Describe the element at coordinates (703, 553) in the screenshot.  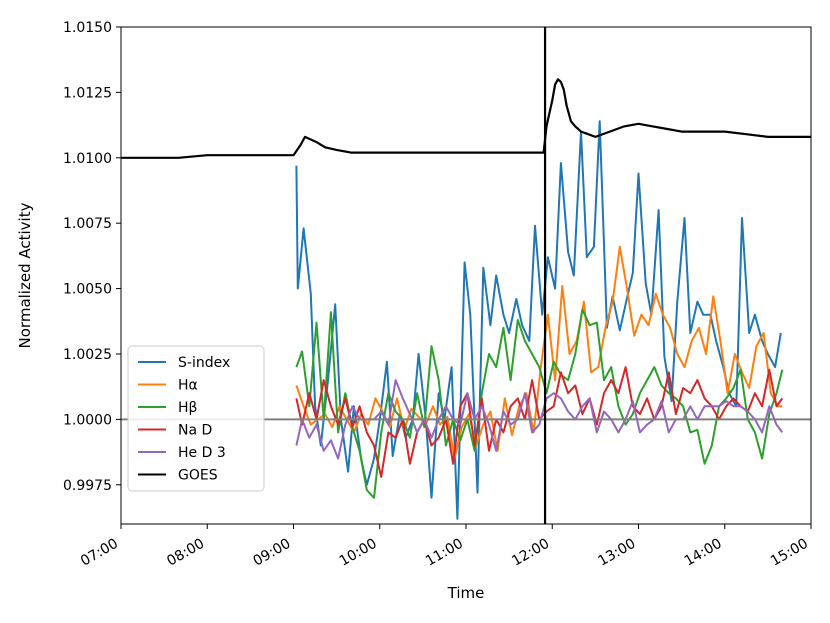
I see `x-tick-label: 14:00` at that location.